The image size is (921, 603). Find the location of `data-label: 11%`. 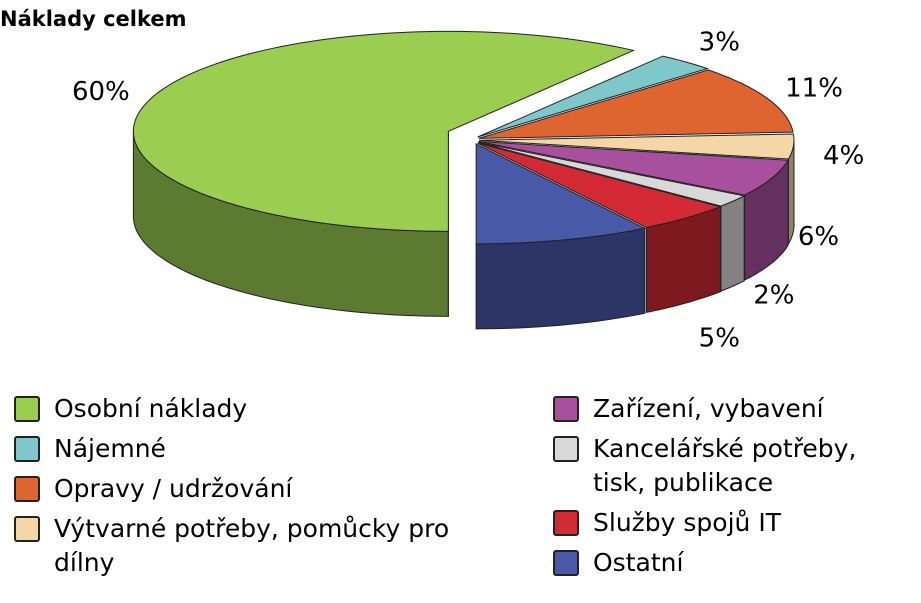

data-label: 11% is located at coordinates (814, 88).